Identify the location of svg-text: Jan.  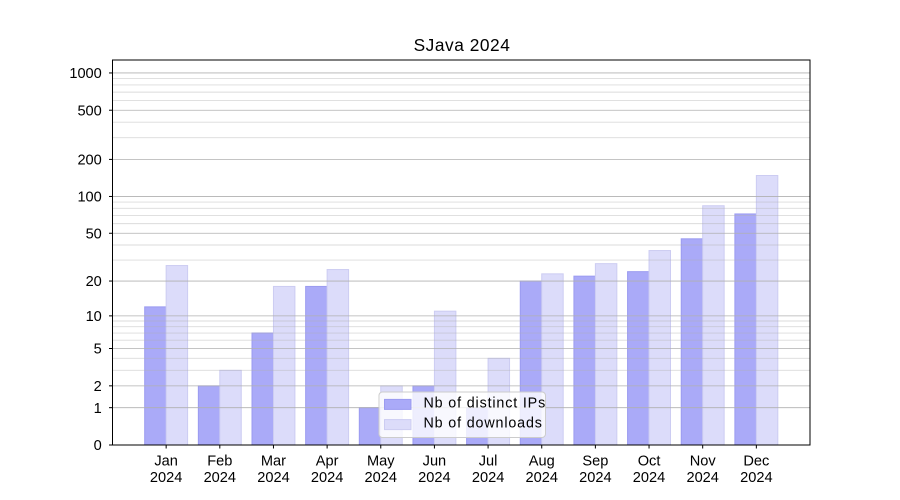
(166, 462).